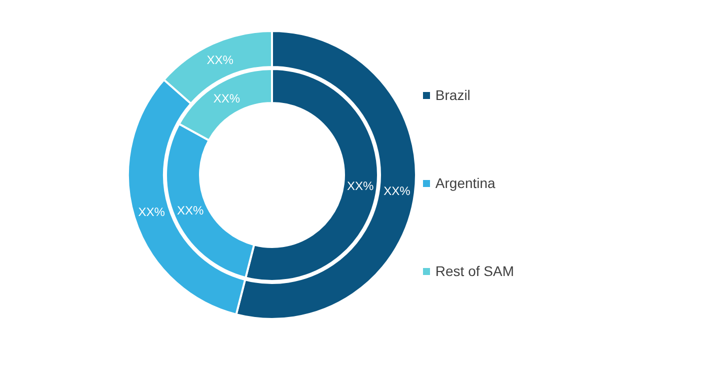 The image size is (702, 366). I want to click on legend-label: Argentina, so click(465, 183).